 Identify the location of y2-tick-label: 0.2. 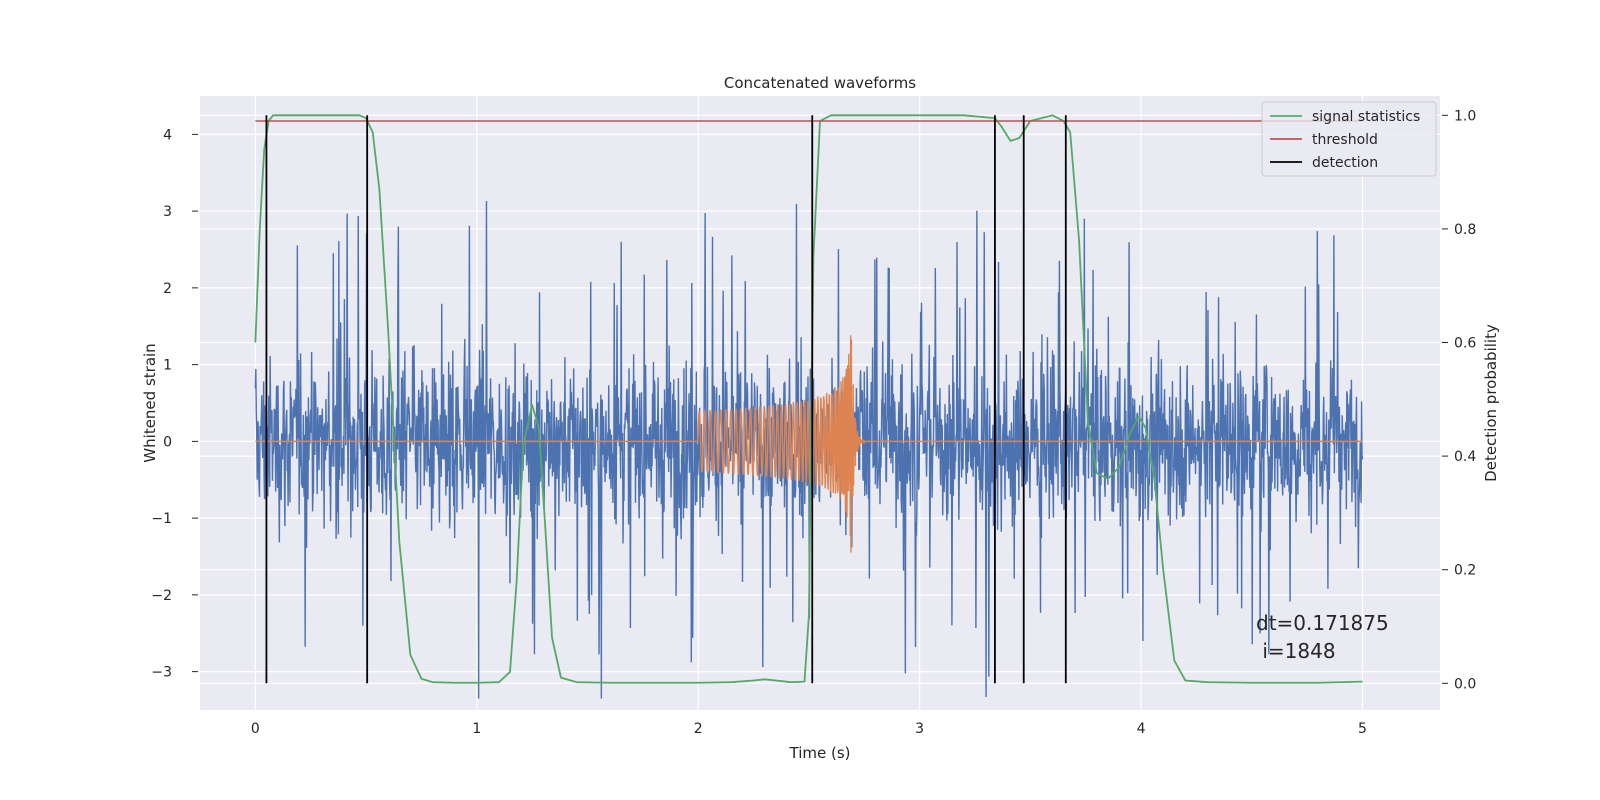
(1465, 571).